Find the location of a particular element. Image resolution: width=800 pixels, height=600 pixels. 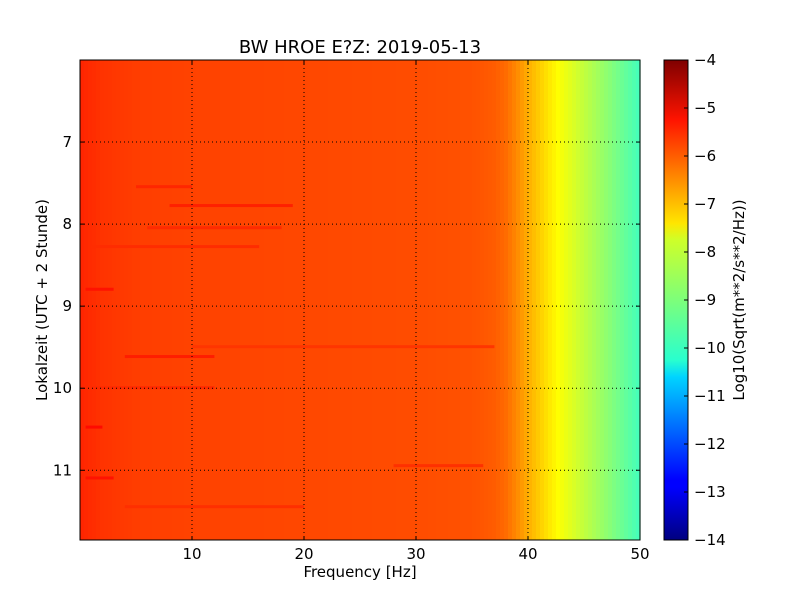

x-tick-label: 10 is located at coordinates (191, 554).